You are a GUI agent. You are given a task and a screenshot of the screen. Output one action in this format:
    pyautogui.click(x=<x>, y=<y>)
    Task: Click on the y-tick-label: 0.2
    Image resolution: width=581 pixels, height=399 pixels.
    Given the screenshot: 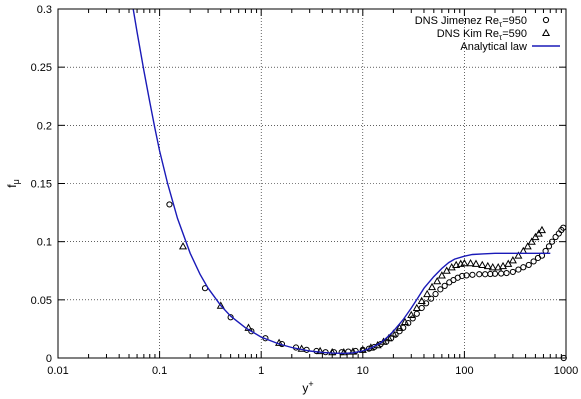 What is the action you would take?
    pyautogui.click(x=44, y=126)
    